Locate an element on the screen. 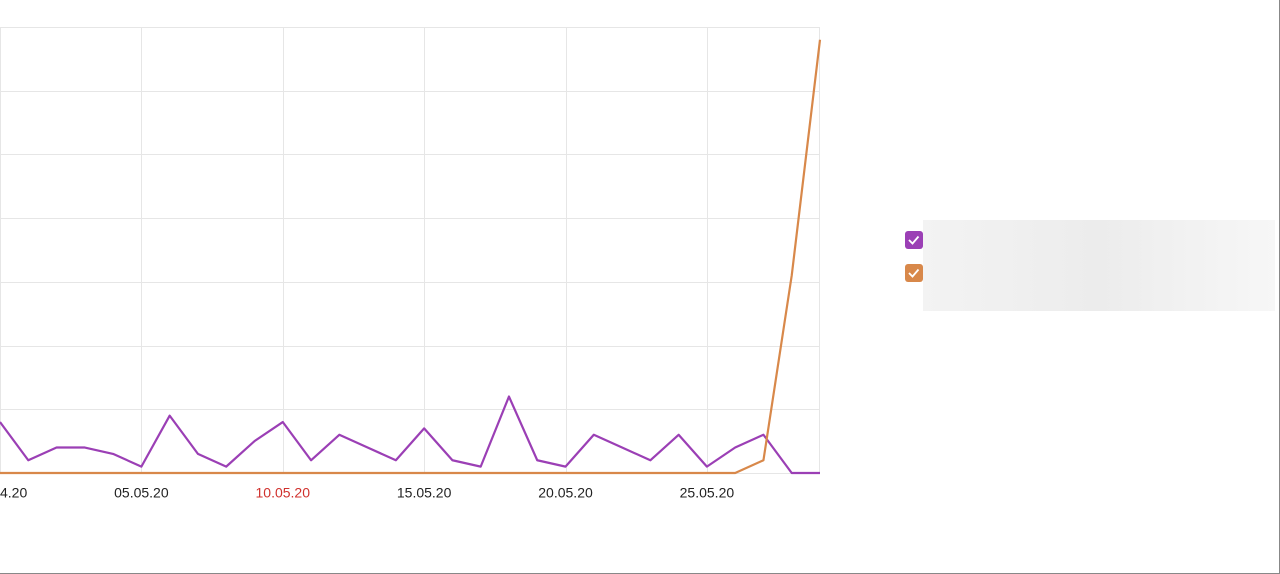  x-tick-label: 10.05.20 is located at coordinates (283, 493).